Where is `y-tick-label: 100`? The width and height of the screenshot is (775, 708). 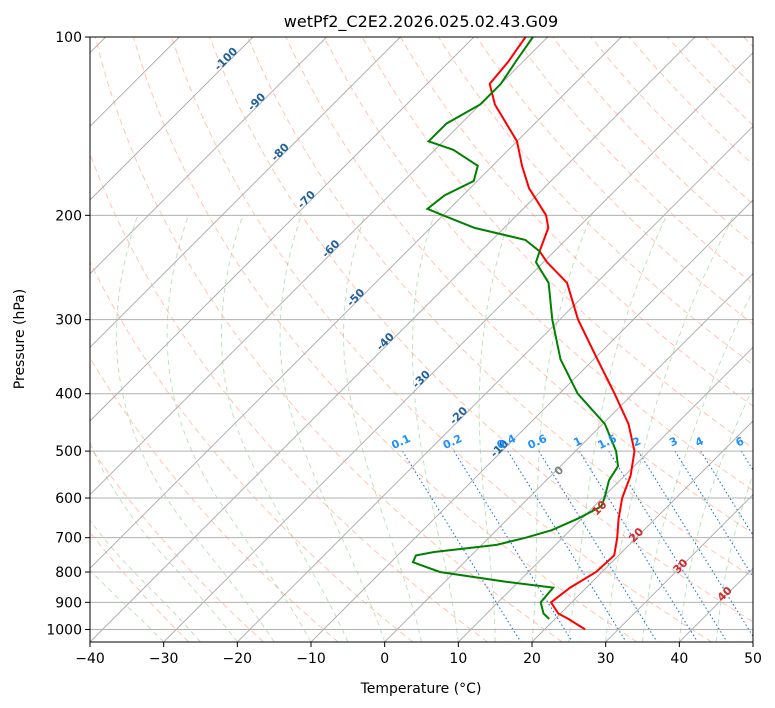 y-tick-label: 100 is located at coordinates (68, 38).